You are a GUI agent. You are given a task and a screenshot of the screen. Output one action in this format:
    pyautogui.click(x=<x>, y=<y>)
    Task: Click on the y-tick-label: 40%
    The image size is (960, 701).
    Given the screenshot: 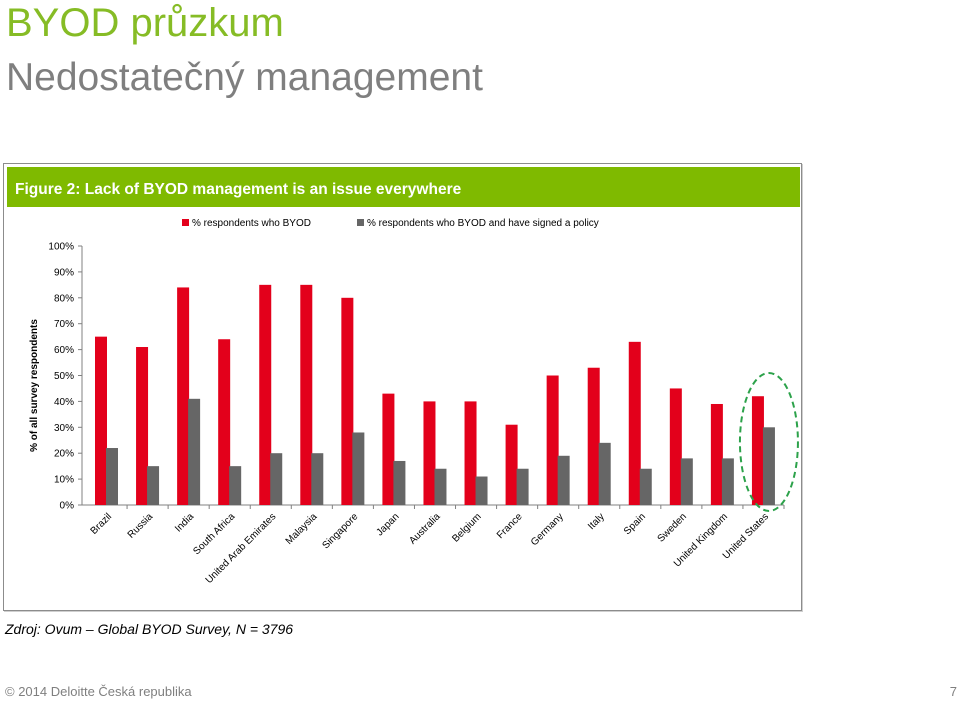 What is the action you would take?
    pyautogui.click(x=64, y=402)
    